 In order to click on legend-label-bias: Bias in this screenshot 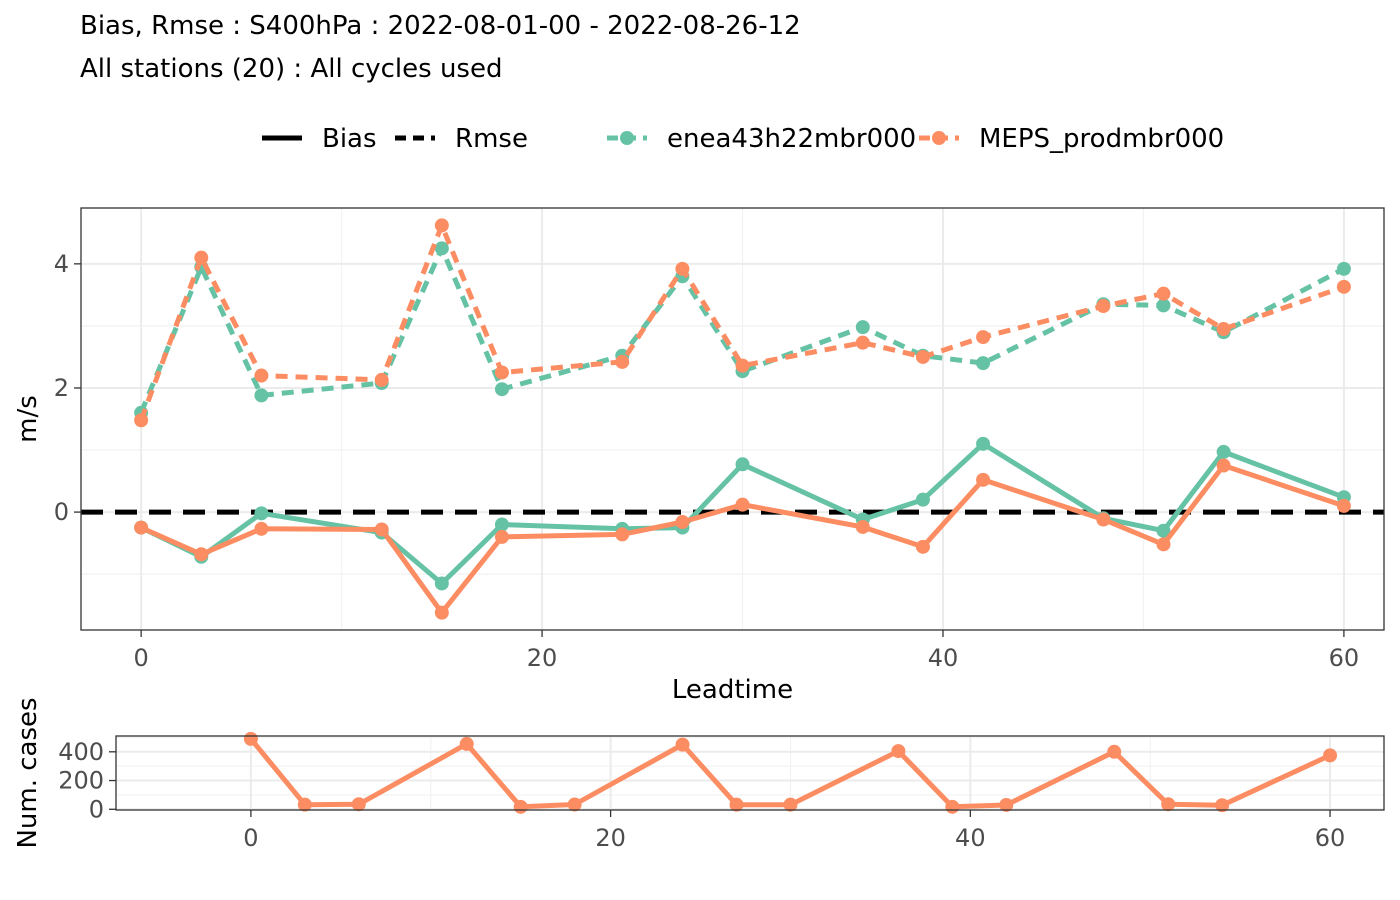, I will do `click(349, 139)`.